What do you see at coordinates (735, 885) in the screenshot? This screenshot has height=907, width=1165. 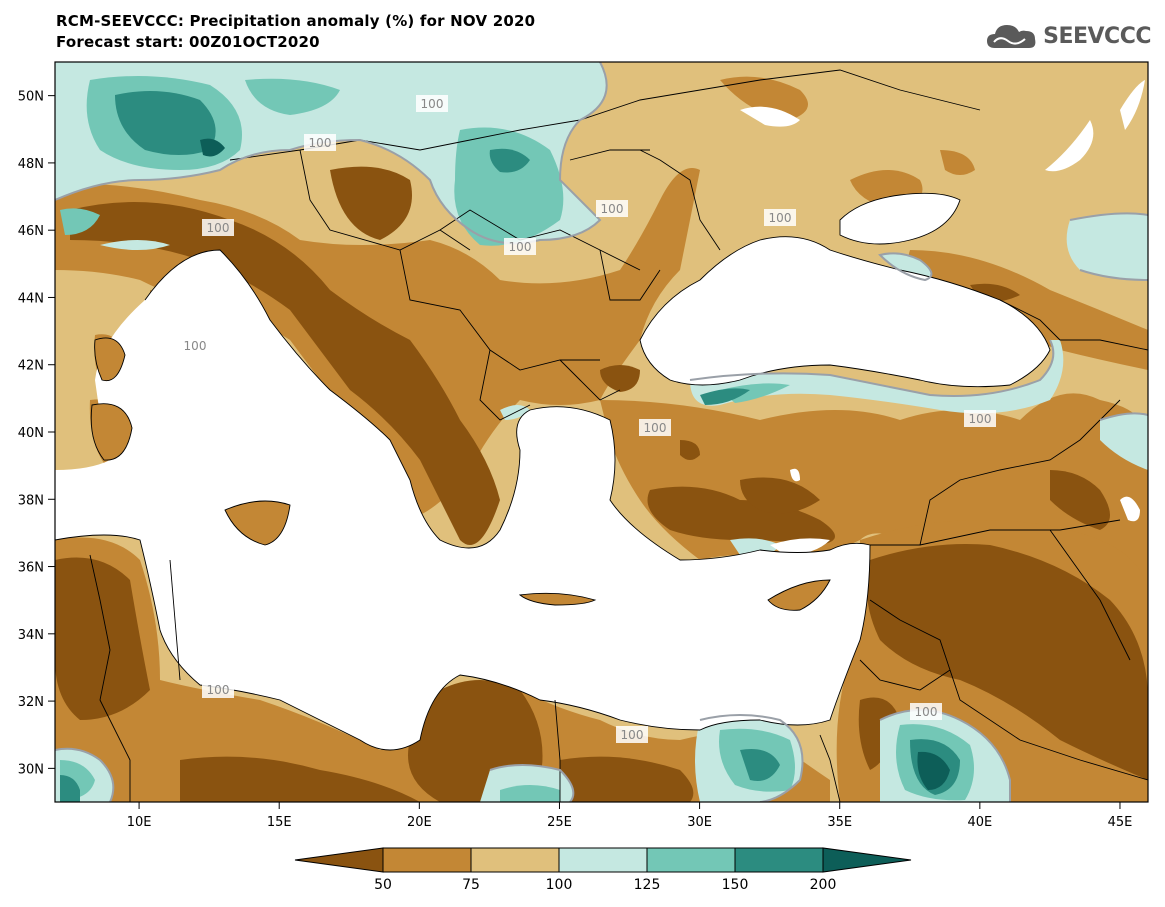 I see `colorbar-tick-label: 150` at bounding box center [735, 885].